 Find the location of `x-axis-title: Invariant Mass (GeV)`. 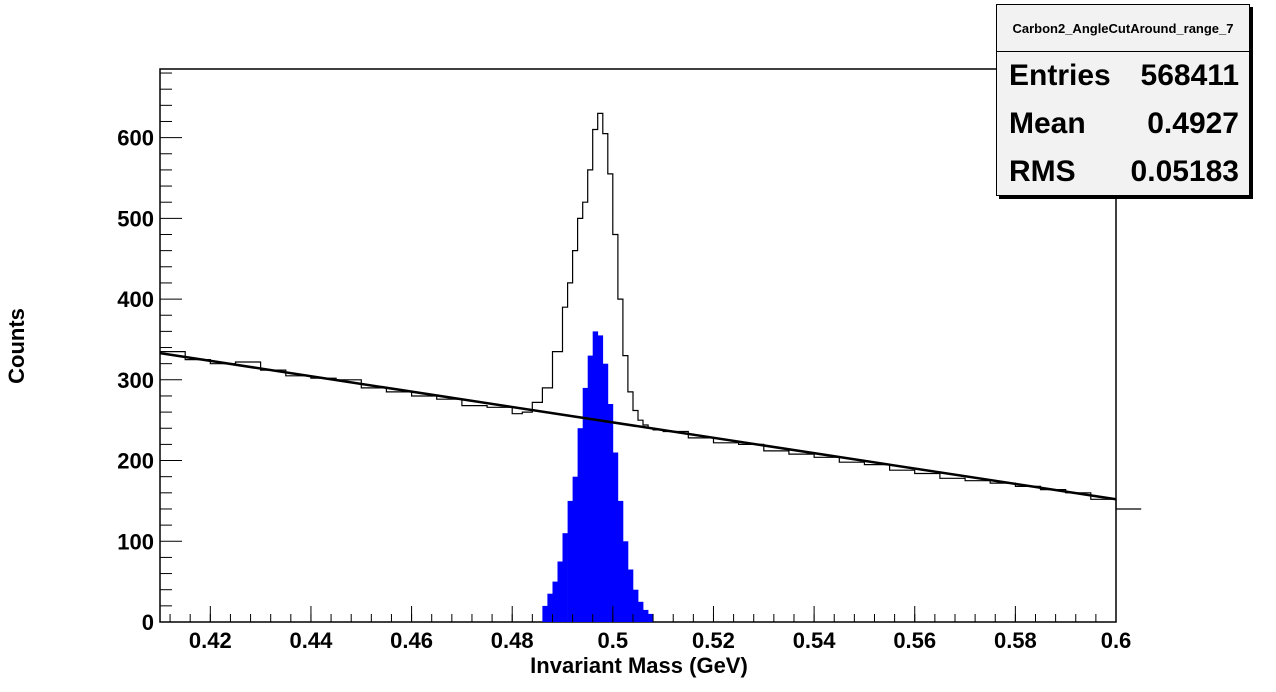

x-axis-title: Invariant Mass (GeV) is located at coordinates (639, 665).